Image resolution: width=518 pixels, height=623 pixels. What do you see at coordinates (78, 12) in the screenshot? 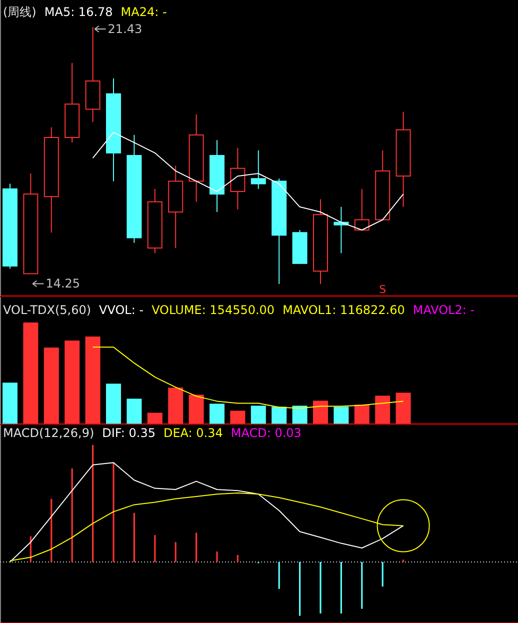
I see `text: MA5: 16.78` at bounding box center [78, 12].